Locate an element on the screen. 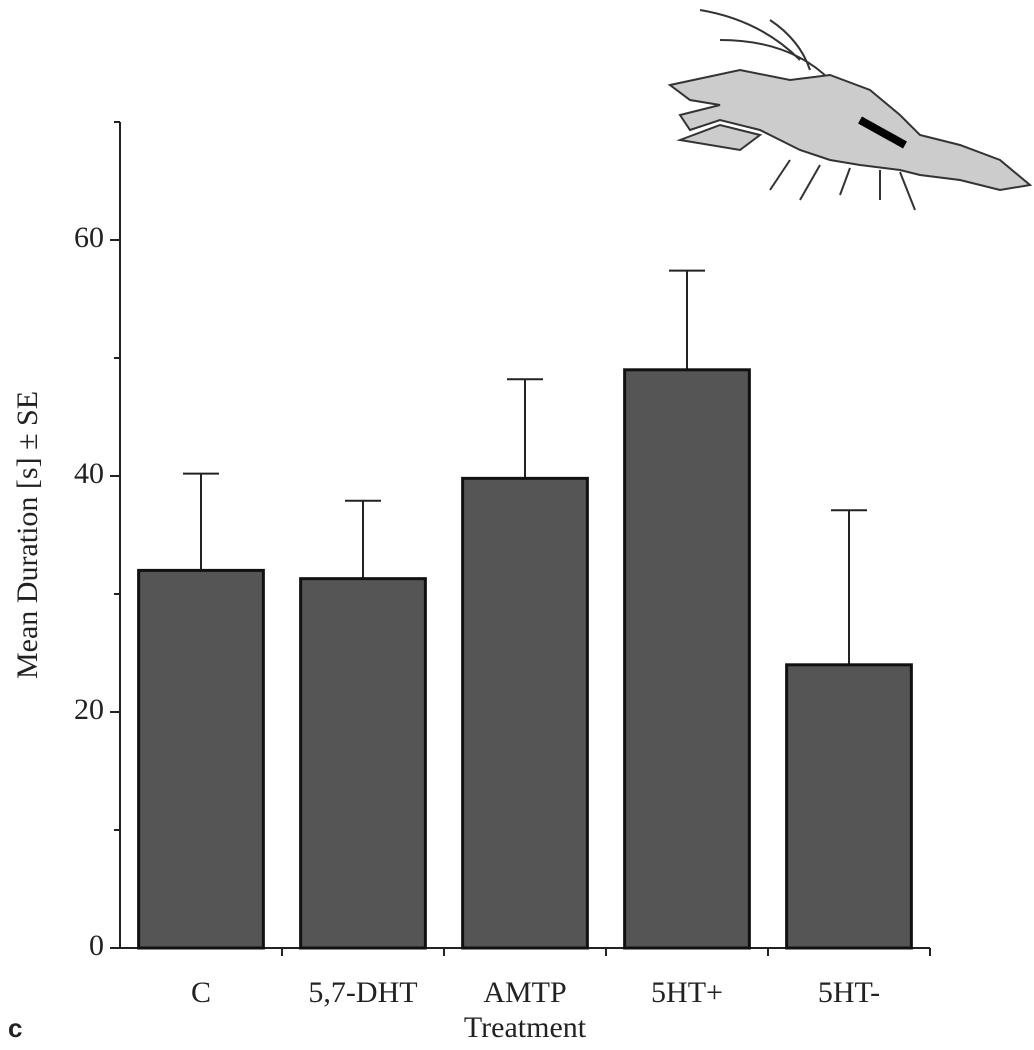 The image size is (1034, 1050). x-tick-label: 5HT+ is located at coordinates (687, 992).